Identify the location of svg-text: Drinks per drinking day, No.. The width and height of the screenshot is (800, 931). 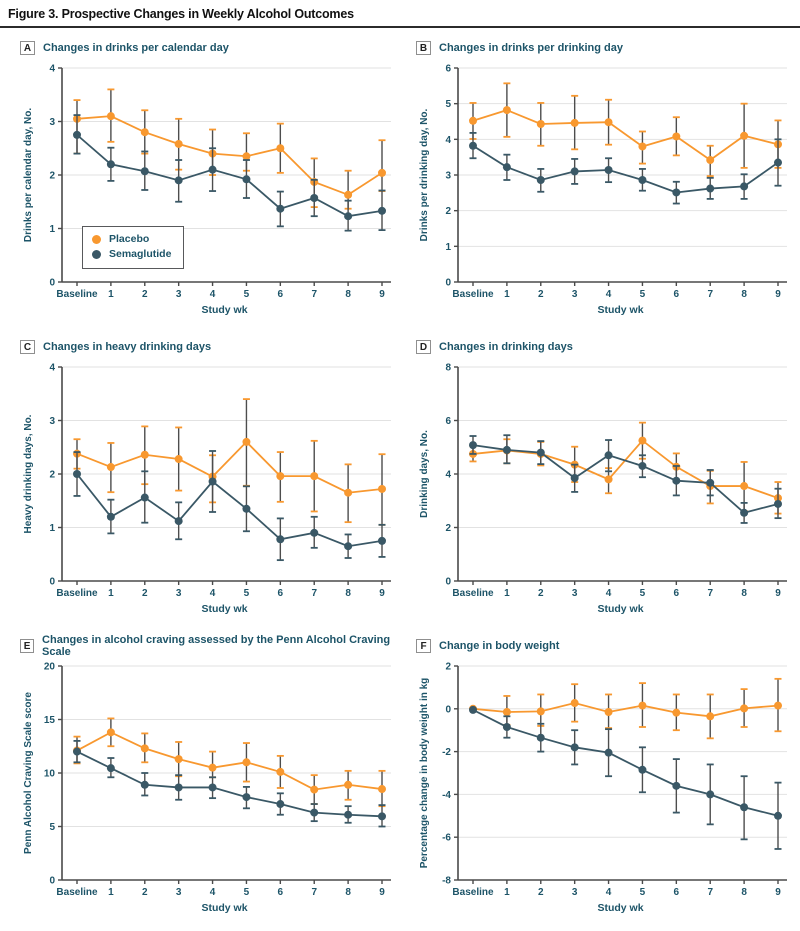
(424, 174).